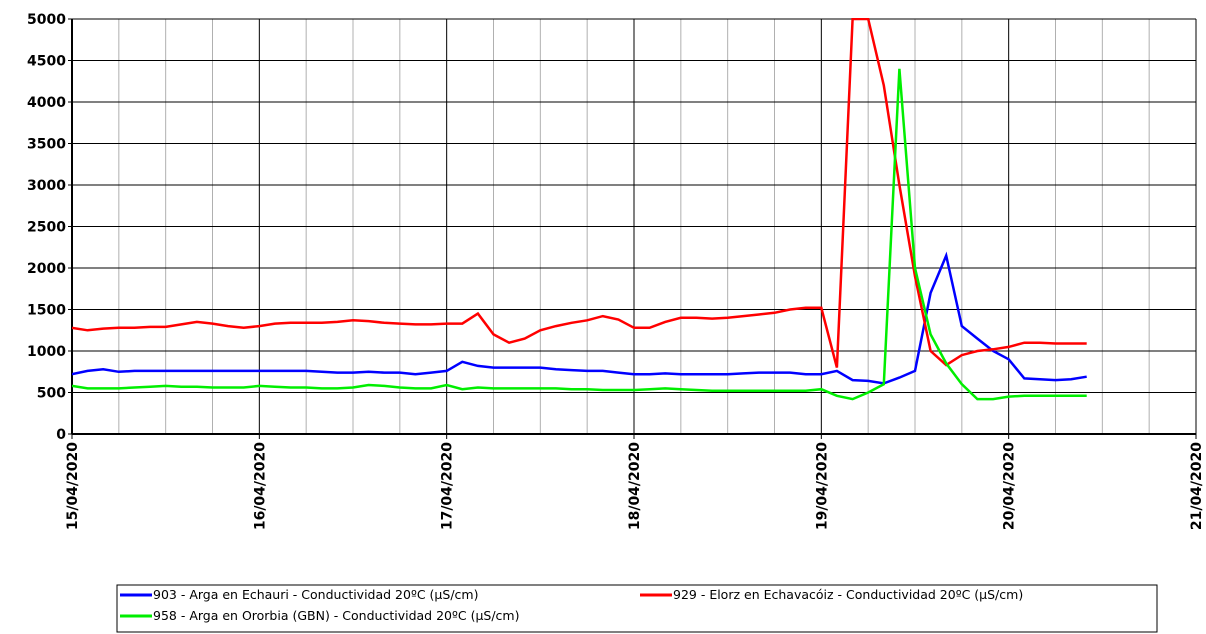  I want to click on y-tick-label: 3000, so click(46, 186).